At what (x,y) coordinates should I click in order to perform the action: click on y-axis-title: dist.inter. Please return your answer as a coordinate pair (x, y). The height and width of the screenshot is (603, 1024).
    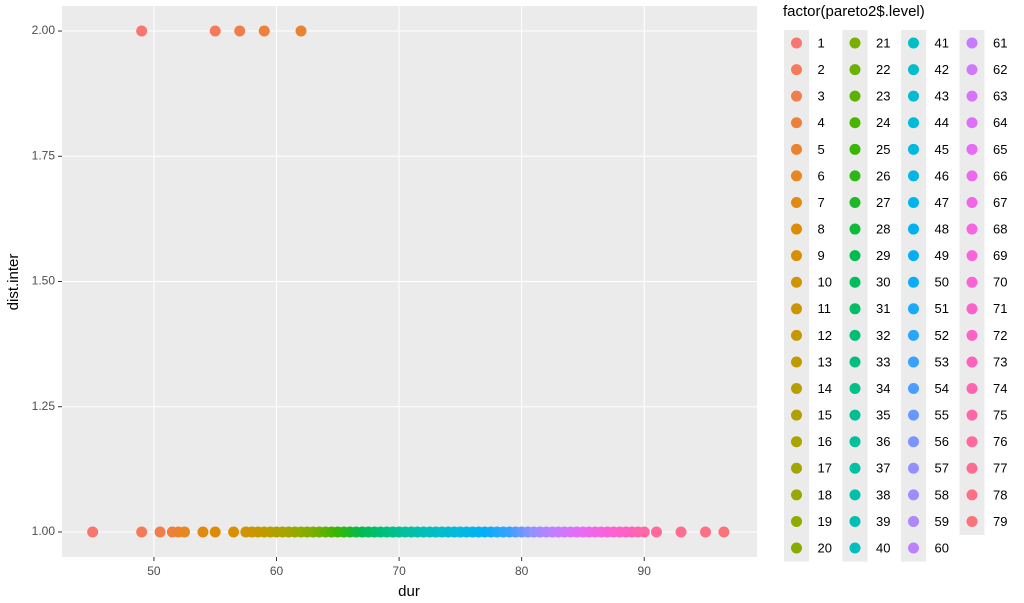
    Looking at the image, I should click on (13, 282).